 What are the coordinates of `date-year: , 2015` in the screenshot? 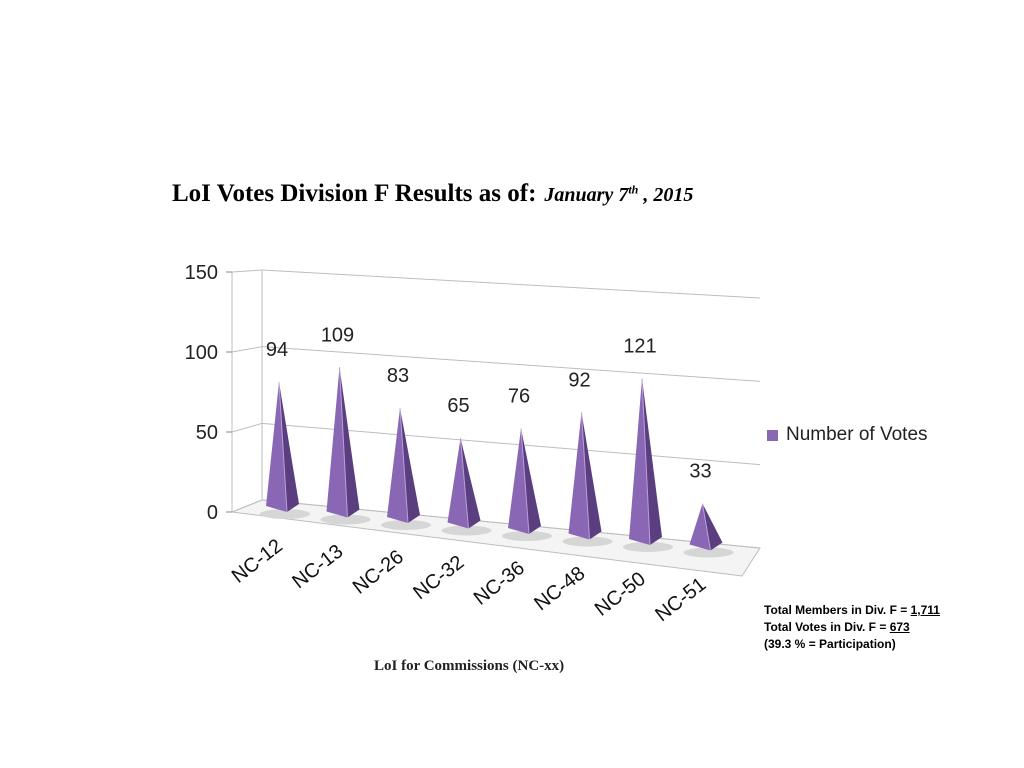 It's located at (666, 195).